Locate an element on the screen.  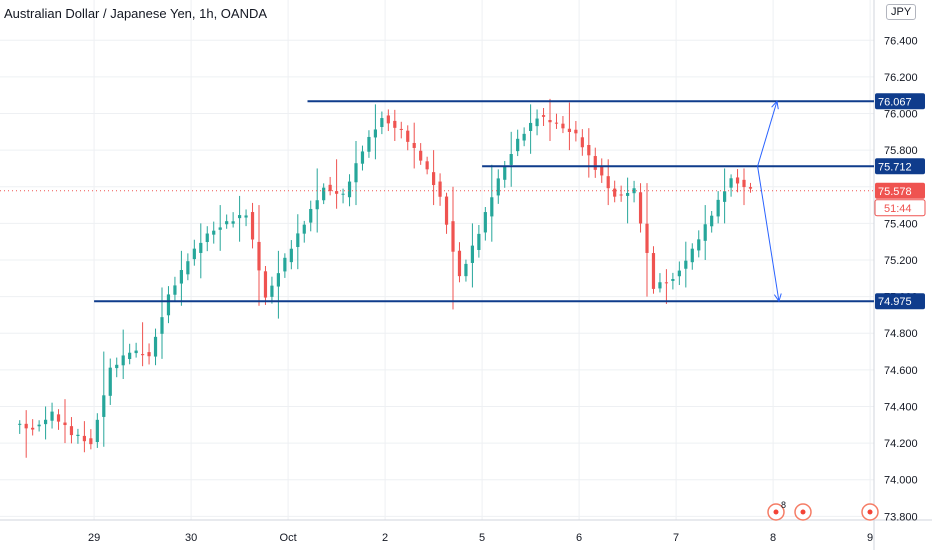
time-tick-label: Oct is located at coordinates (288, 538).